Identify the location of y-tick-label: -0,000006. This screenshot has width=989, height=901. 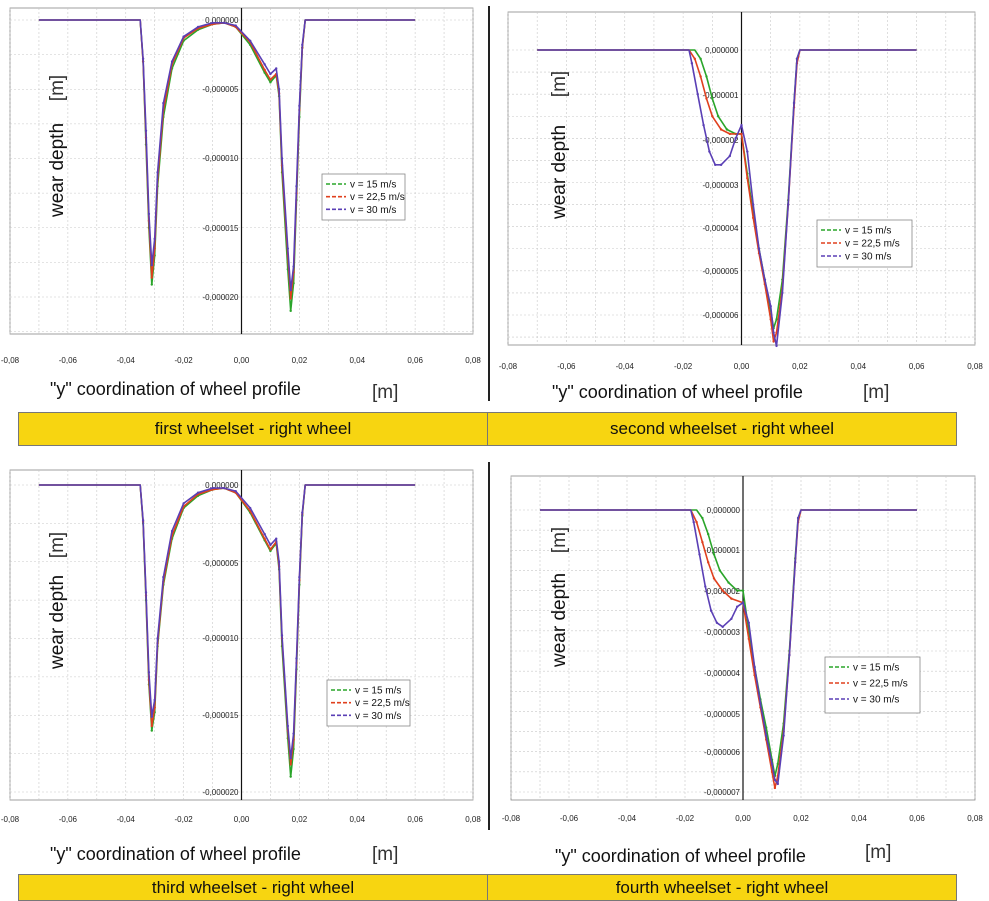
(720, 315).